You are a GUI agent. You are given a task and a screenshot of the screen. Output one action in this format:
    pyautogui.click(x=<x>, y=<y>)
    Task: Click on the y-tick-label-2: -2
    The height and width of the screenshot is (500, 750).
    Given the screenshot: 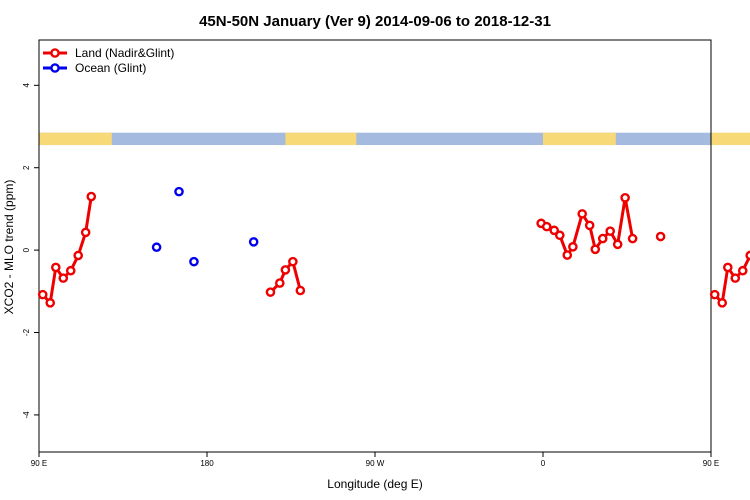 What is the action you would take?
    pyautogui.click(x=26, y=332)
    